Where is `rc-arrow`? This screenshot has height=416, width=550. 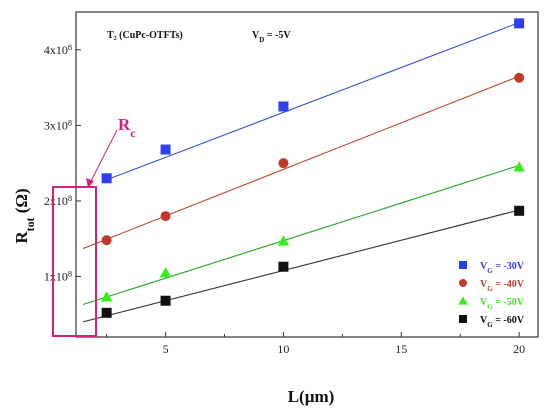
rc-arrow is located at coordinates (103, 156).